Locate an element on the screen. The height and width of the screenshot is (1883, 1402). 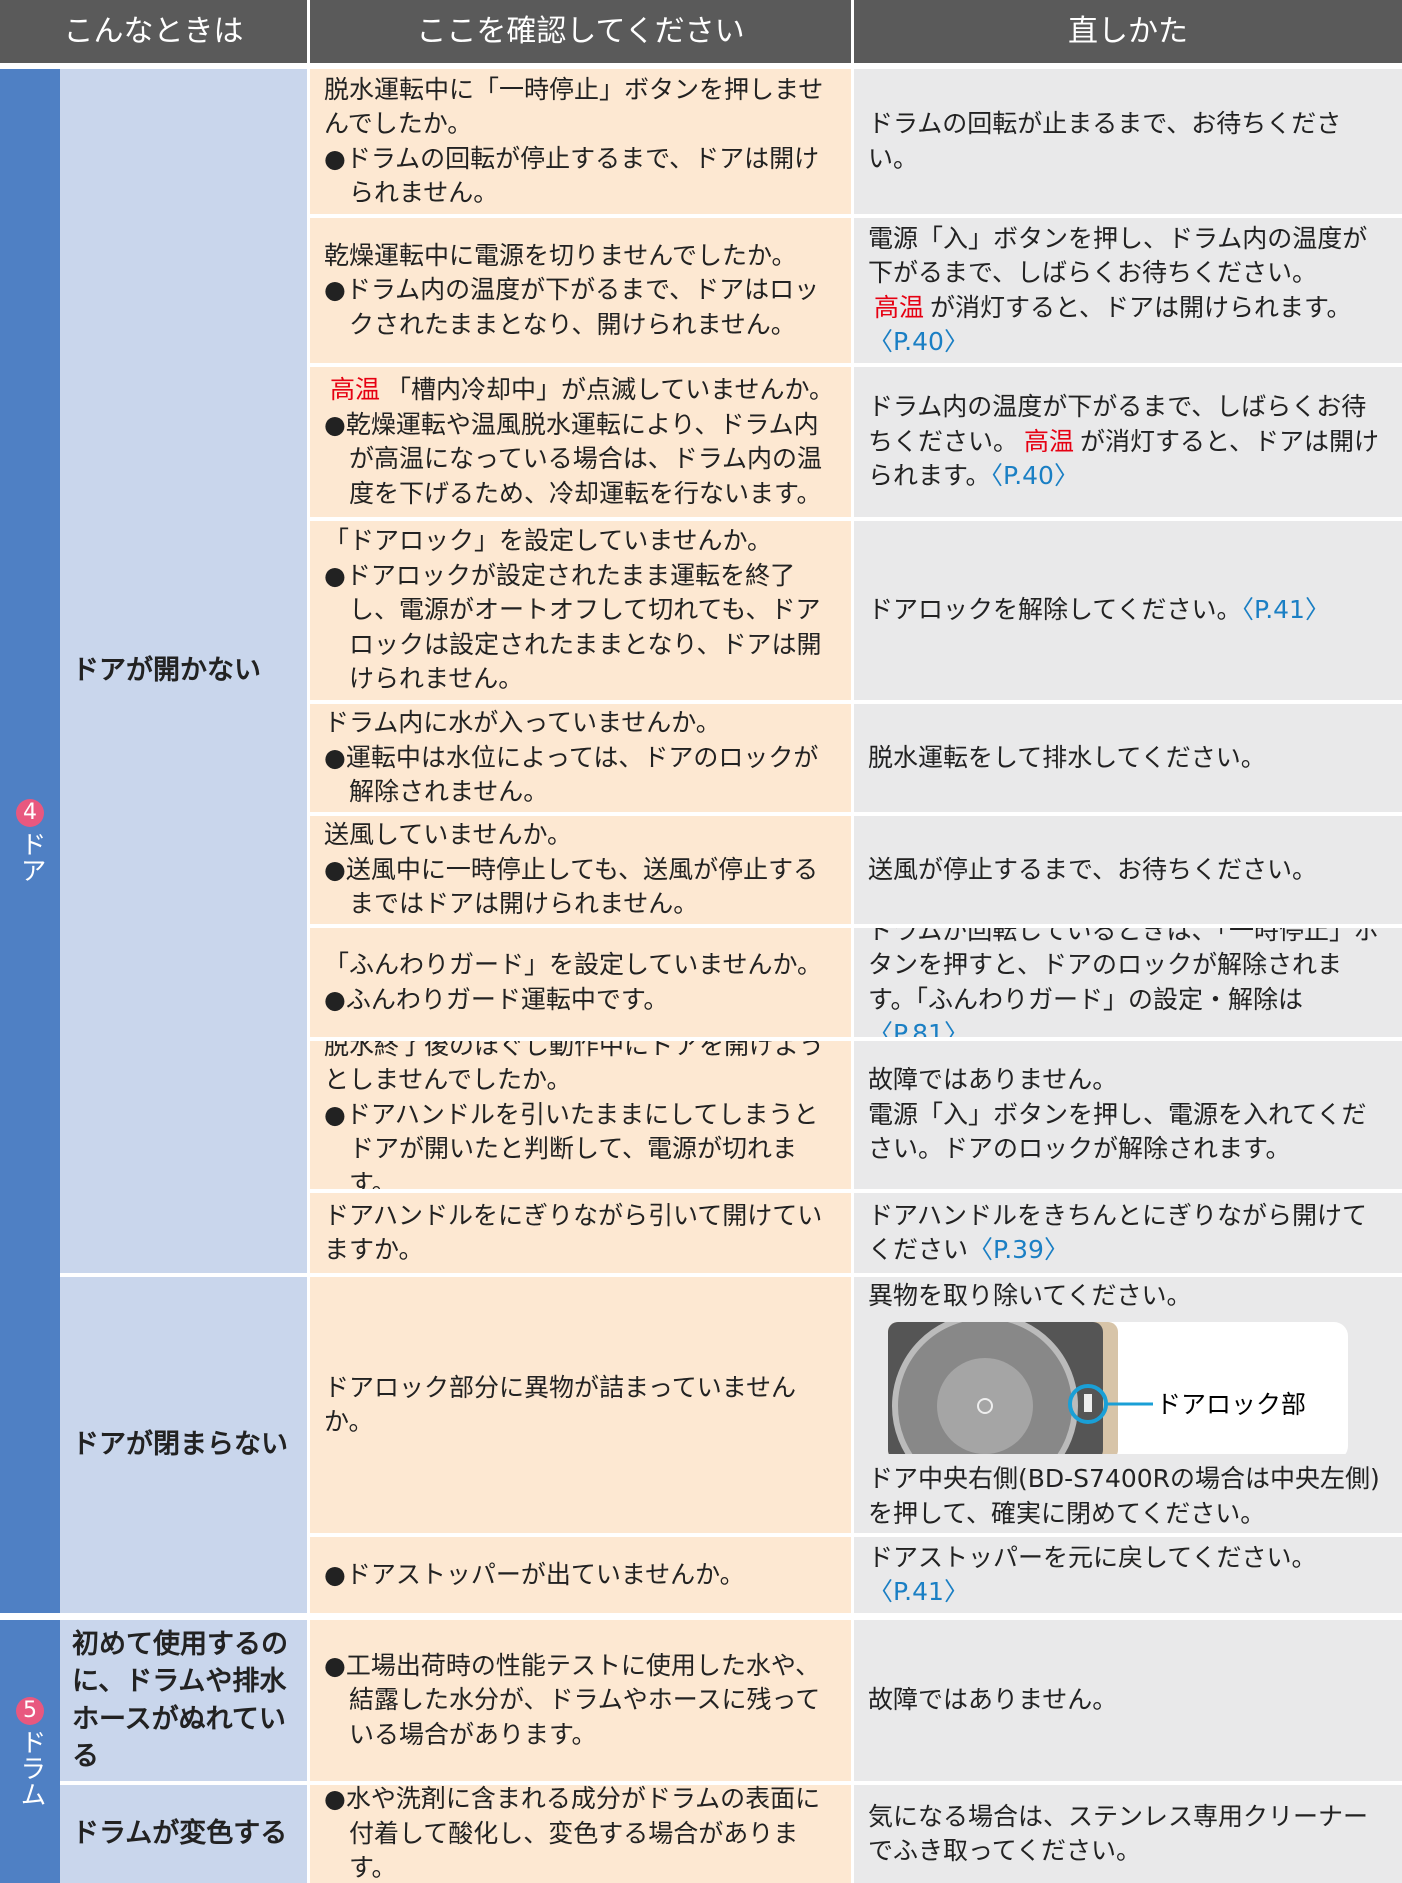
door-lock-figure: ドアロック部 is located at coordinates (1118, 1387).